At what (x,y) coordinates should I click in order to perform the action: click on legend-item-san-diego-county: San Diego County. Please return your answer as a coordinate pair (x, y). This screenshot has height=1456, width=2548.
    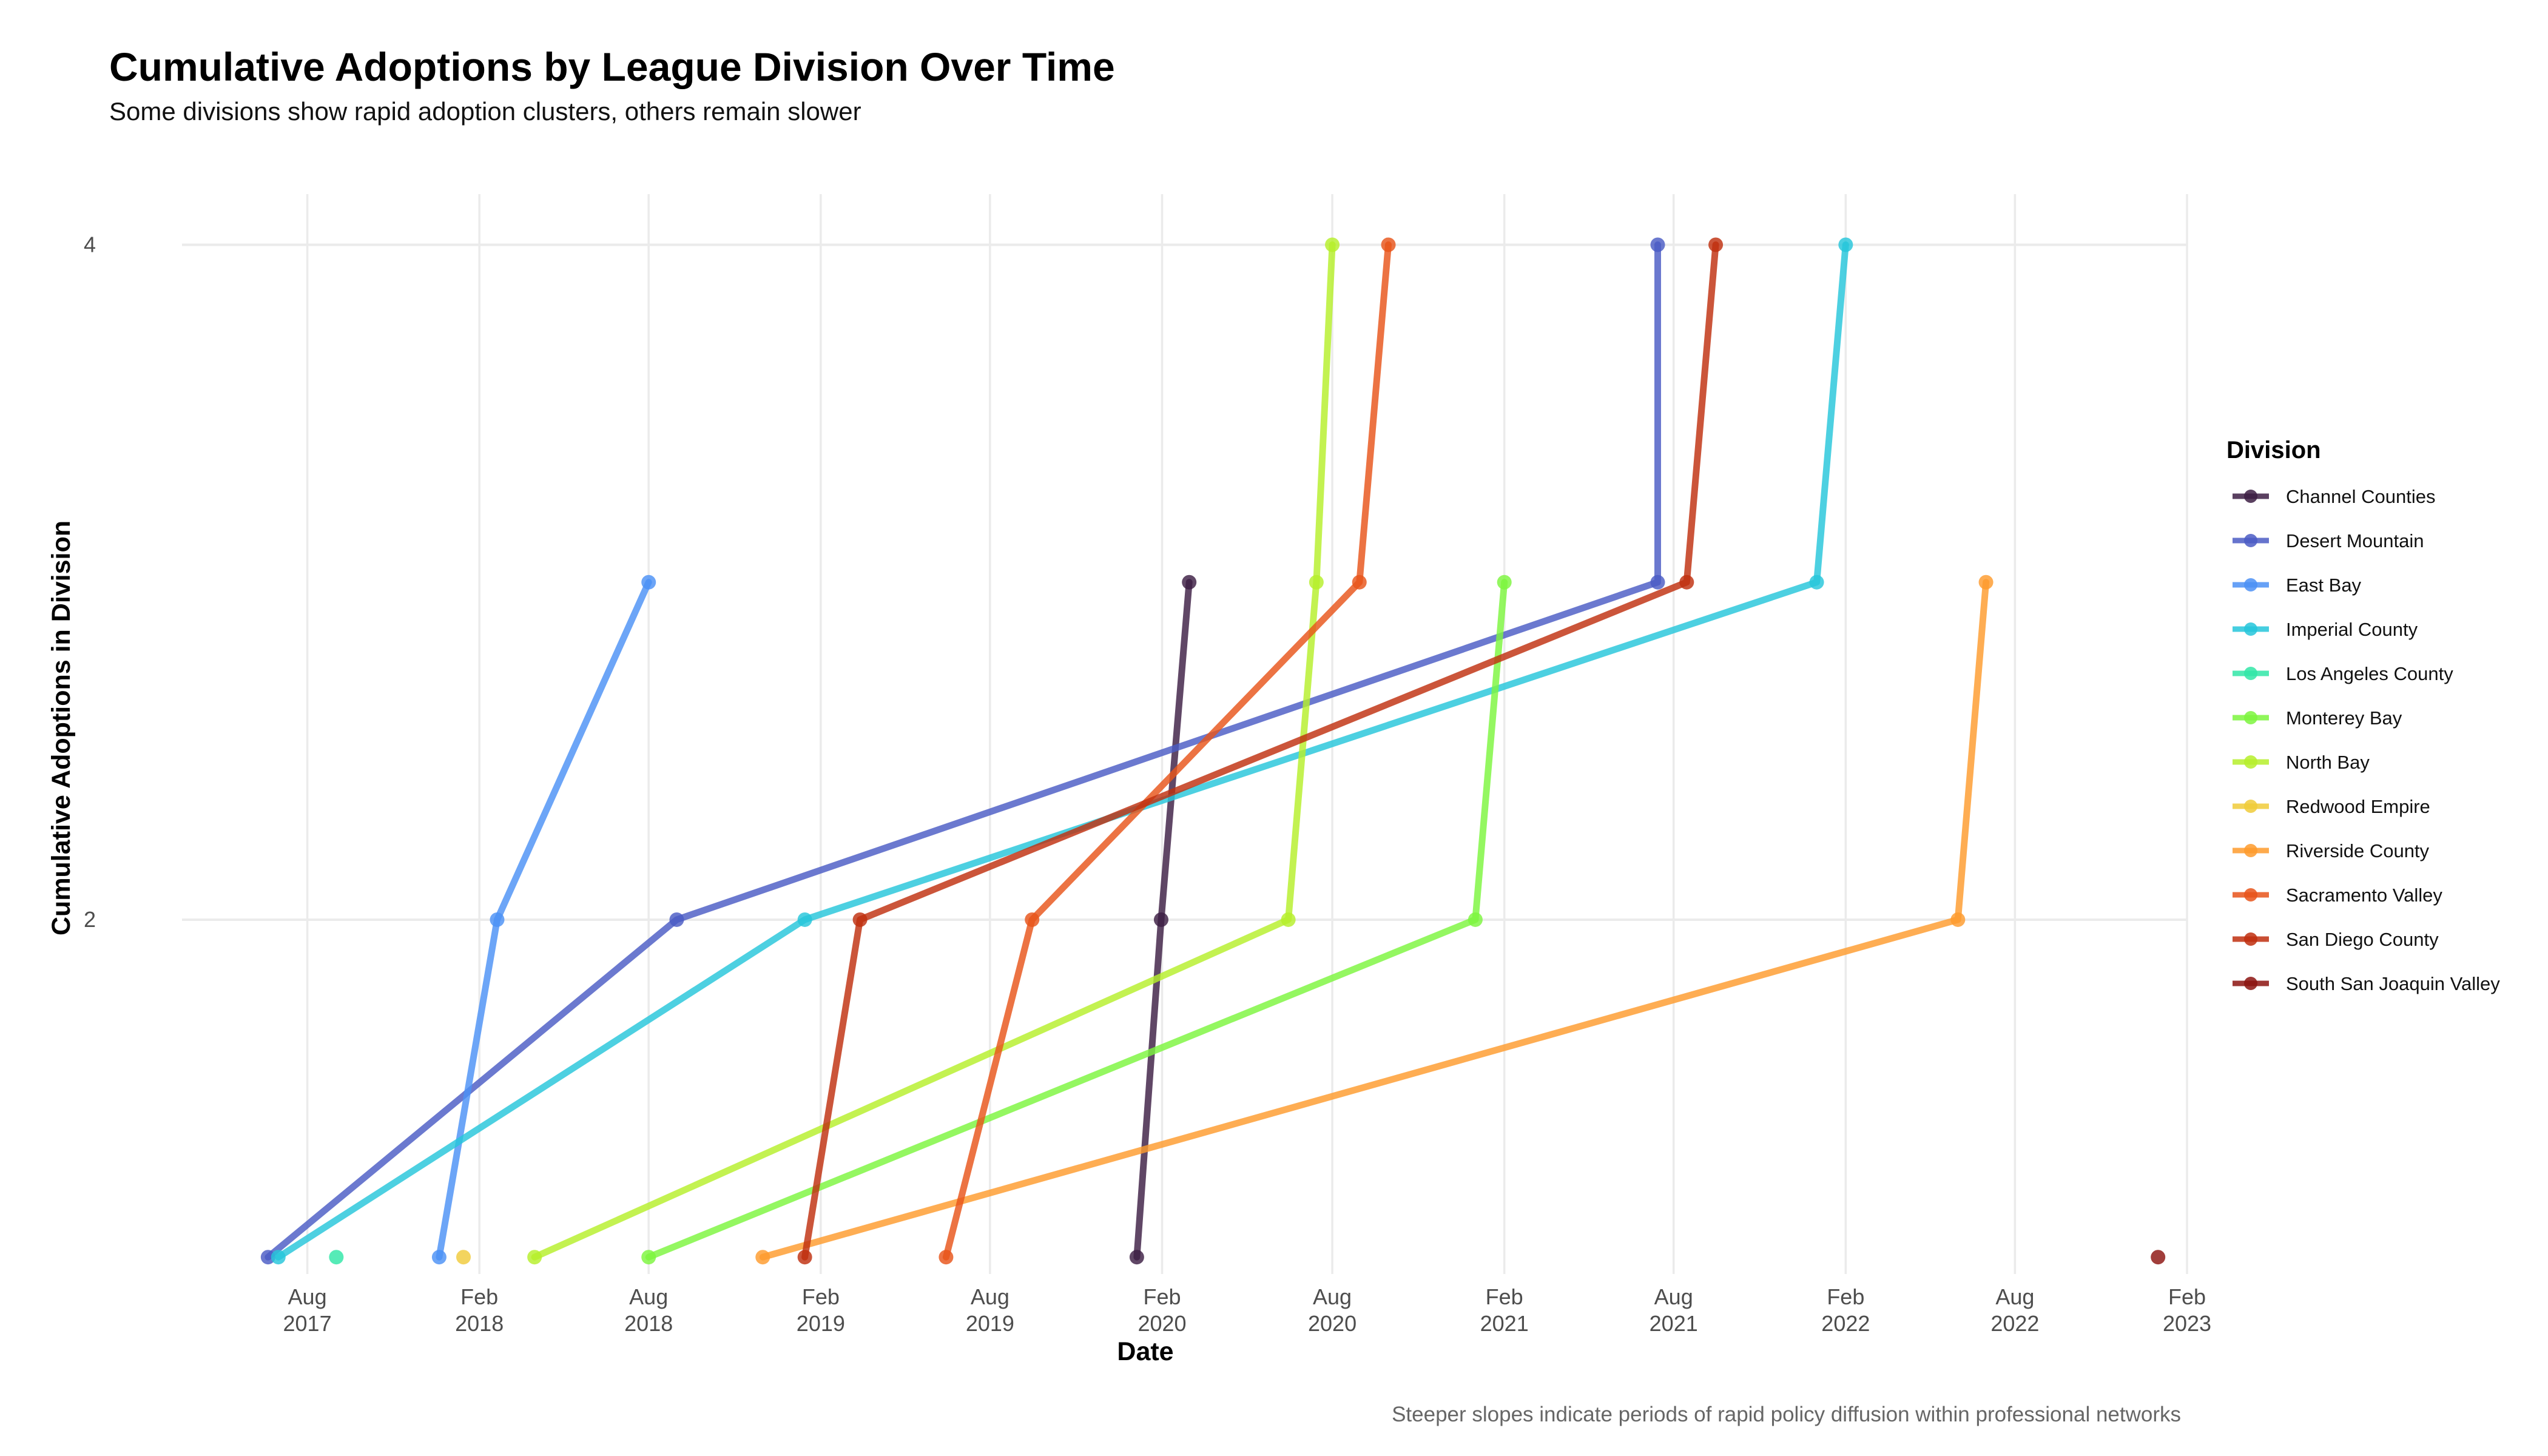
    Looking at the image, I should click on (2336, 939).